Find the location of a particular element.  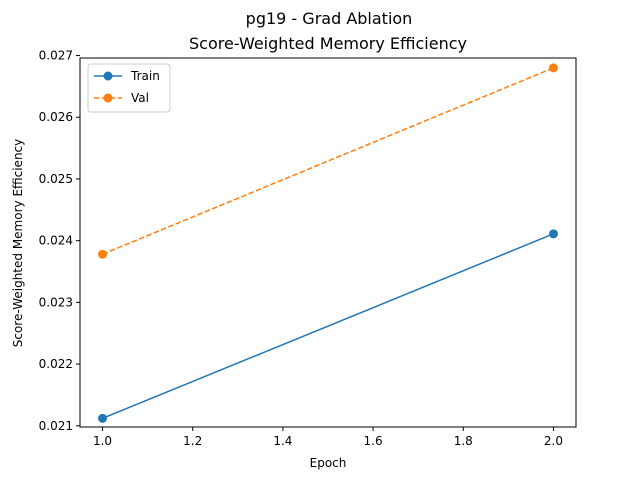

x-tick-label: 1.4 is located at coordinates (282, 441).